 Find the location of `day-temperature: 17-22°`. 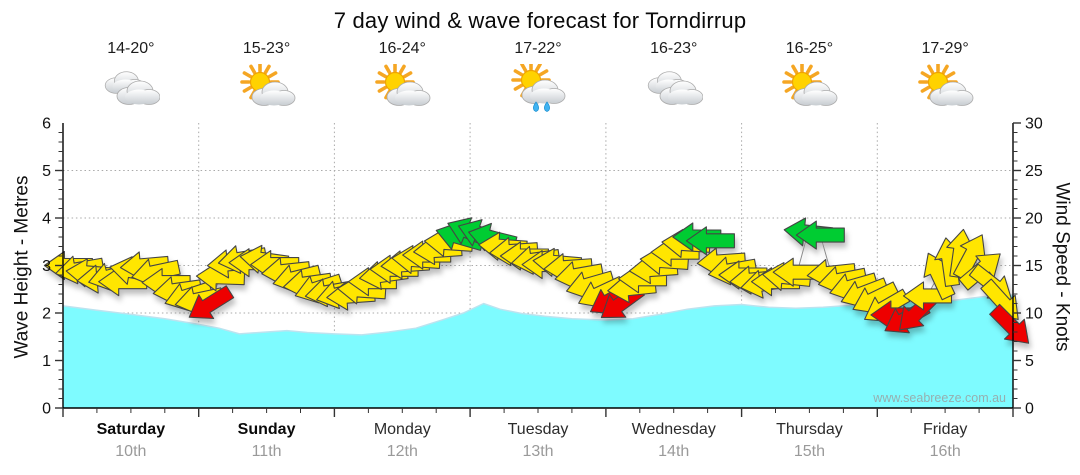

day-temperature: 17-22° is located at coordinates (538, 48).